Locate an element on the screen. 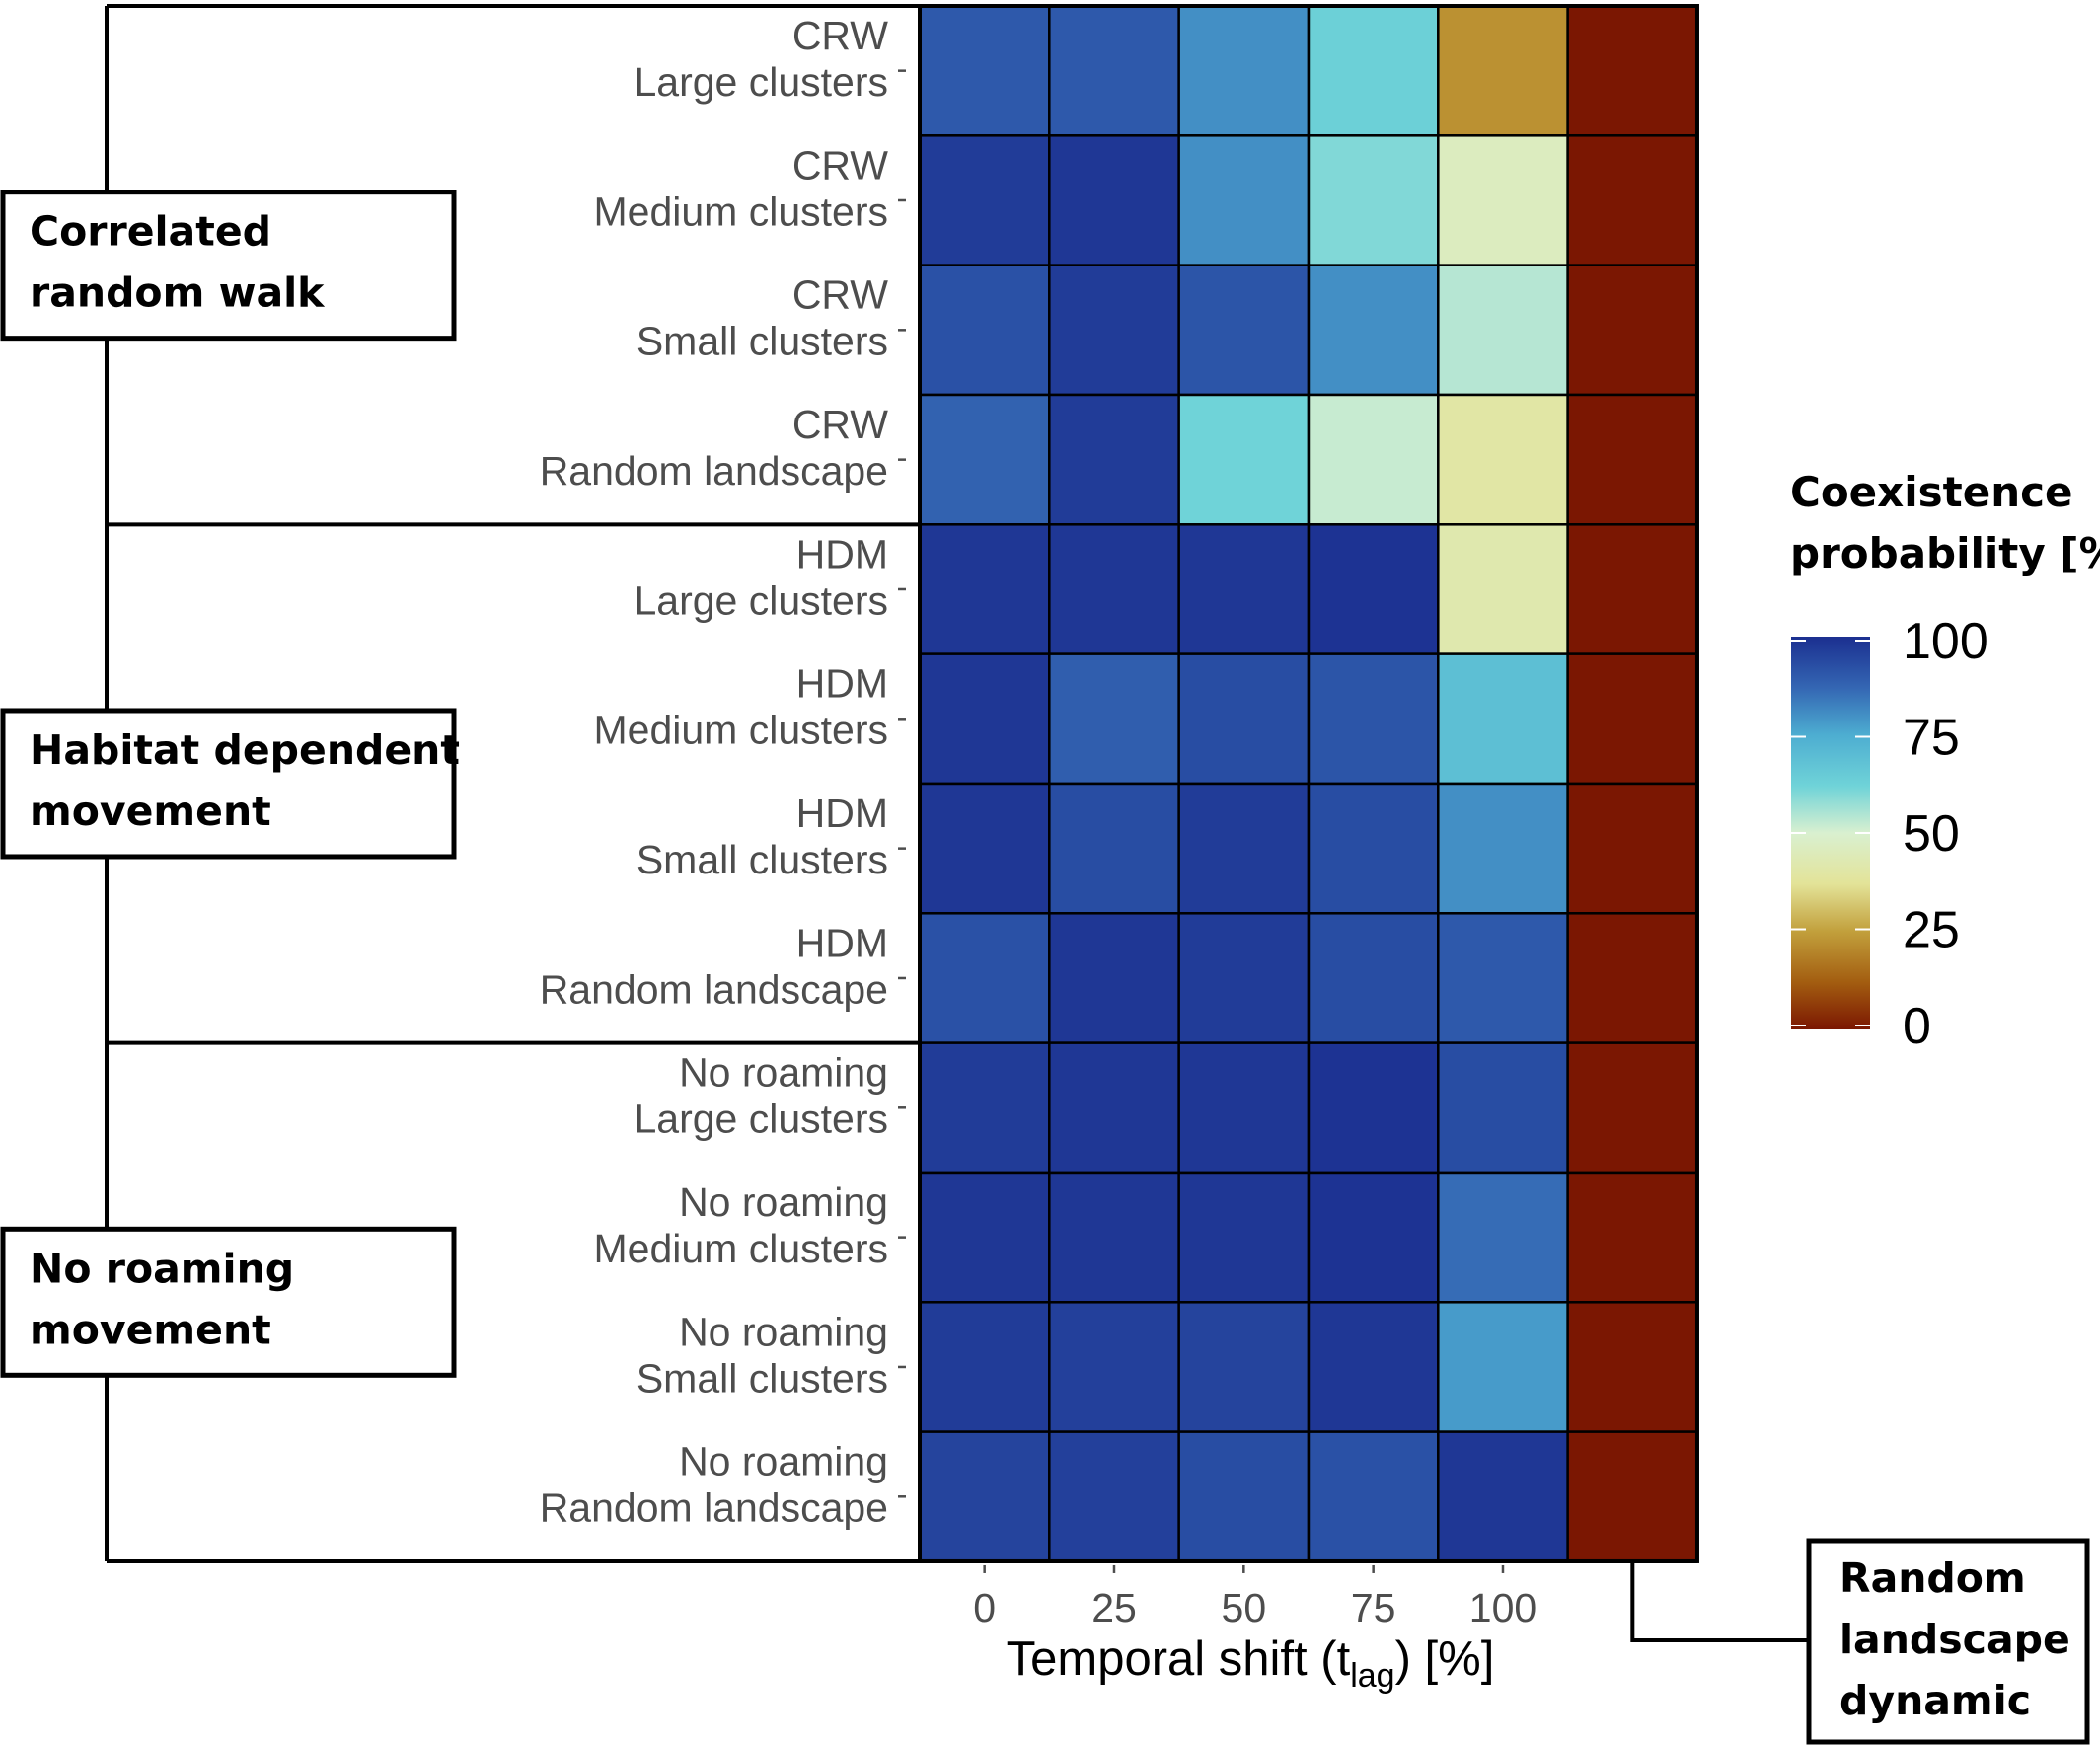 This screenshot has height=1746, width=2100. x-tick-label: 0 is located at coordinates (985, 1608).